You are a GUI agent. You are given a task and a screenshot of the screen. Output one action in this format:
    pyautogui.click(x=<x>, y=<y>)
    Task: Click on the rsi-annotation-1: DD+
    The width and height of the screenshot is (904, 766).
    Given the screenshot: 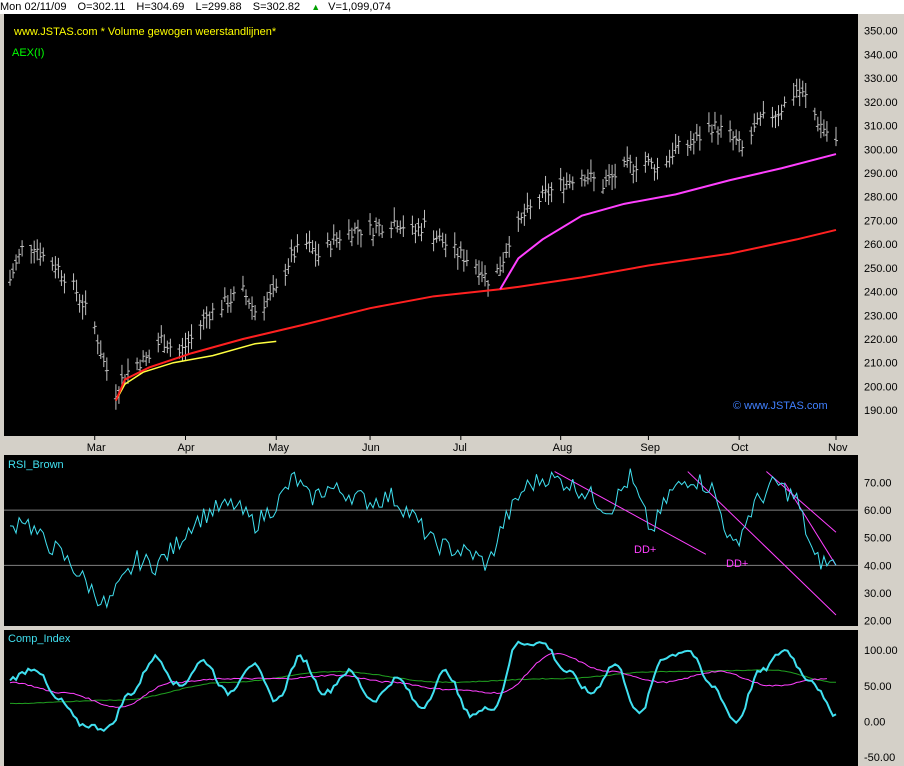 What is the action you would take?
    pyautogui.click(x=645, y=550)
    